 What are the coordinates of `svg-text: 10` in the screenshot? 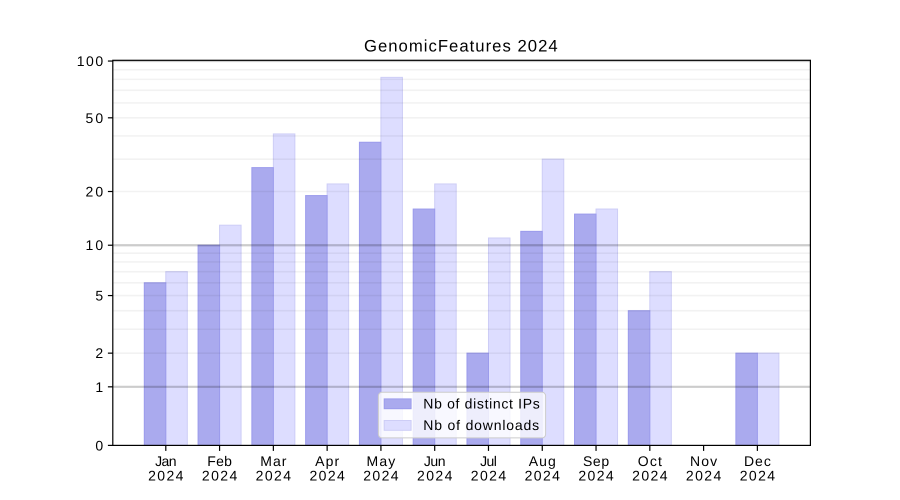 It's located at (95, 245).